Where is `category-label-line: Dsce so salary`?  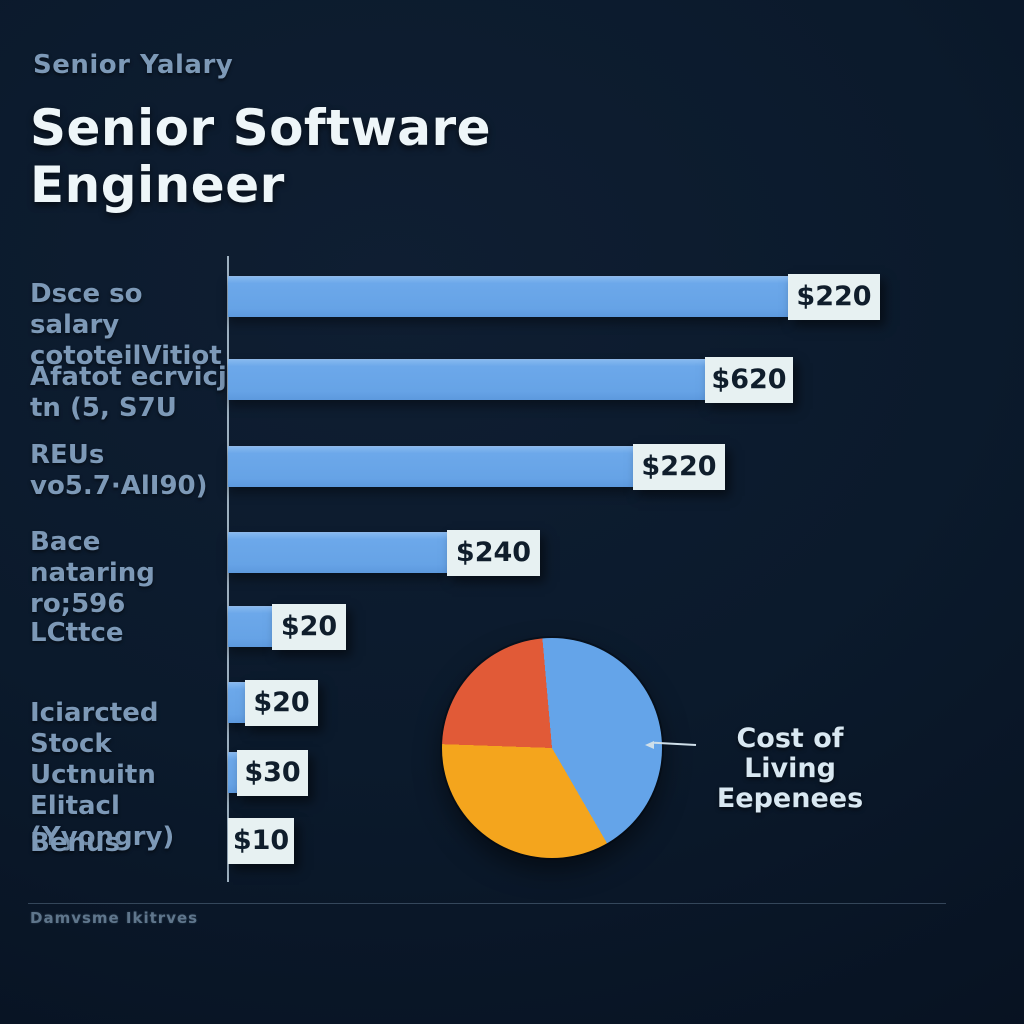
category-label-line: Dsce so salary is located at coordinates (86, 309).